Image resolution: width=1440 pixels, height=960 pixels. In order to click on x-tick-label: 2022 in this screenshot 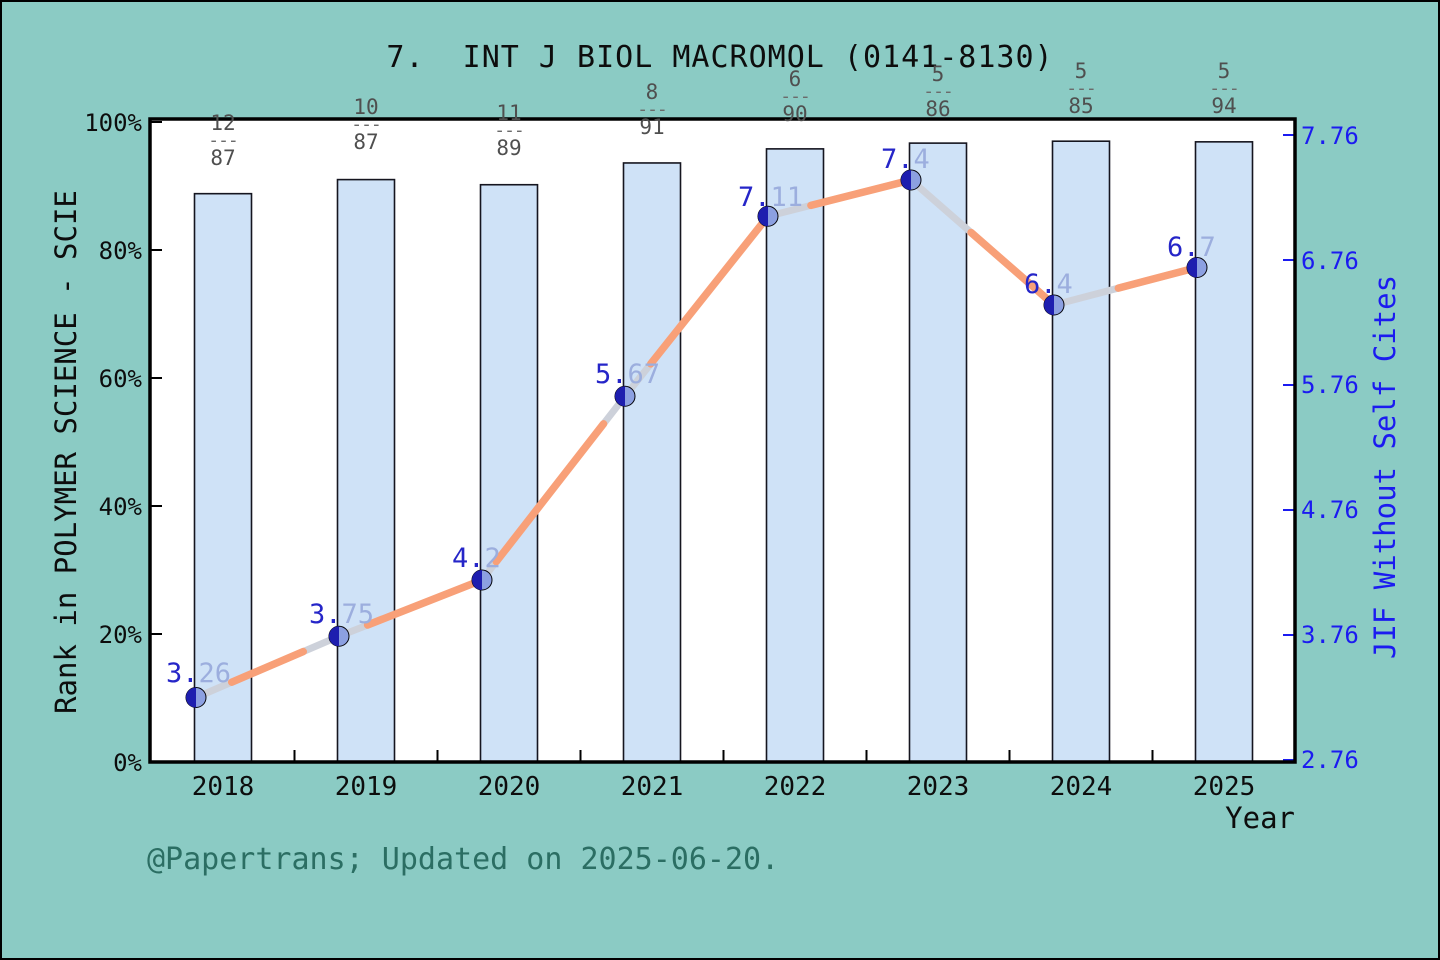, I will do `click(795, 787)`.